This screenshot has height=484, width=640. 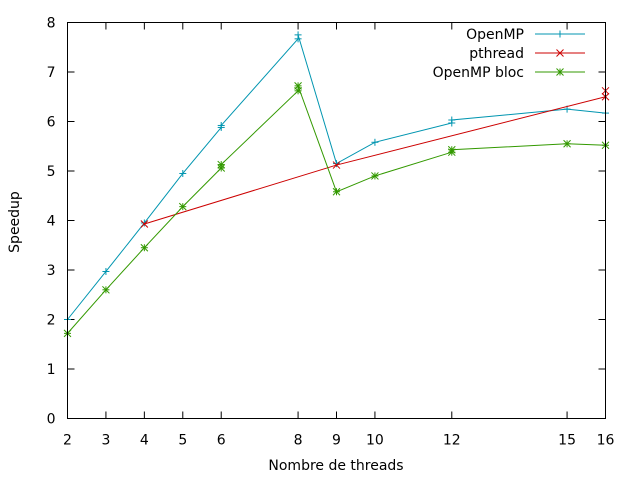 What do you see at coordinates (496, 54) in the screenshot?
I see `legend-label: pthread` at bounding box center [496, 54].